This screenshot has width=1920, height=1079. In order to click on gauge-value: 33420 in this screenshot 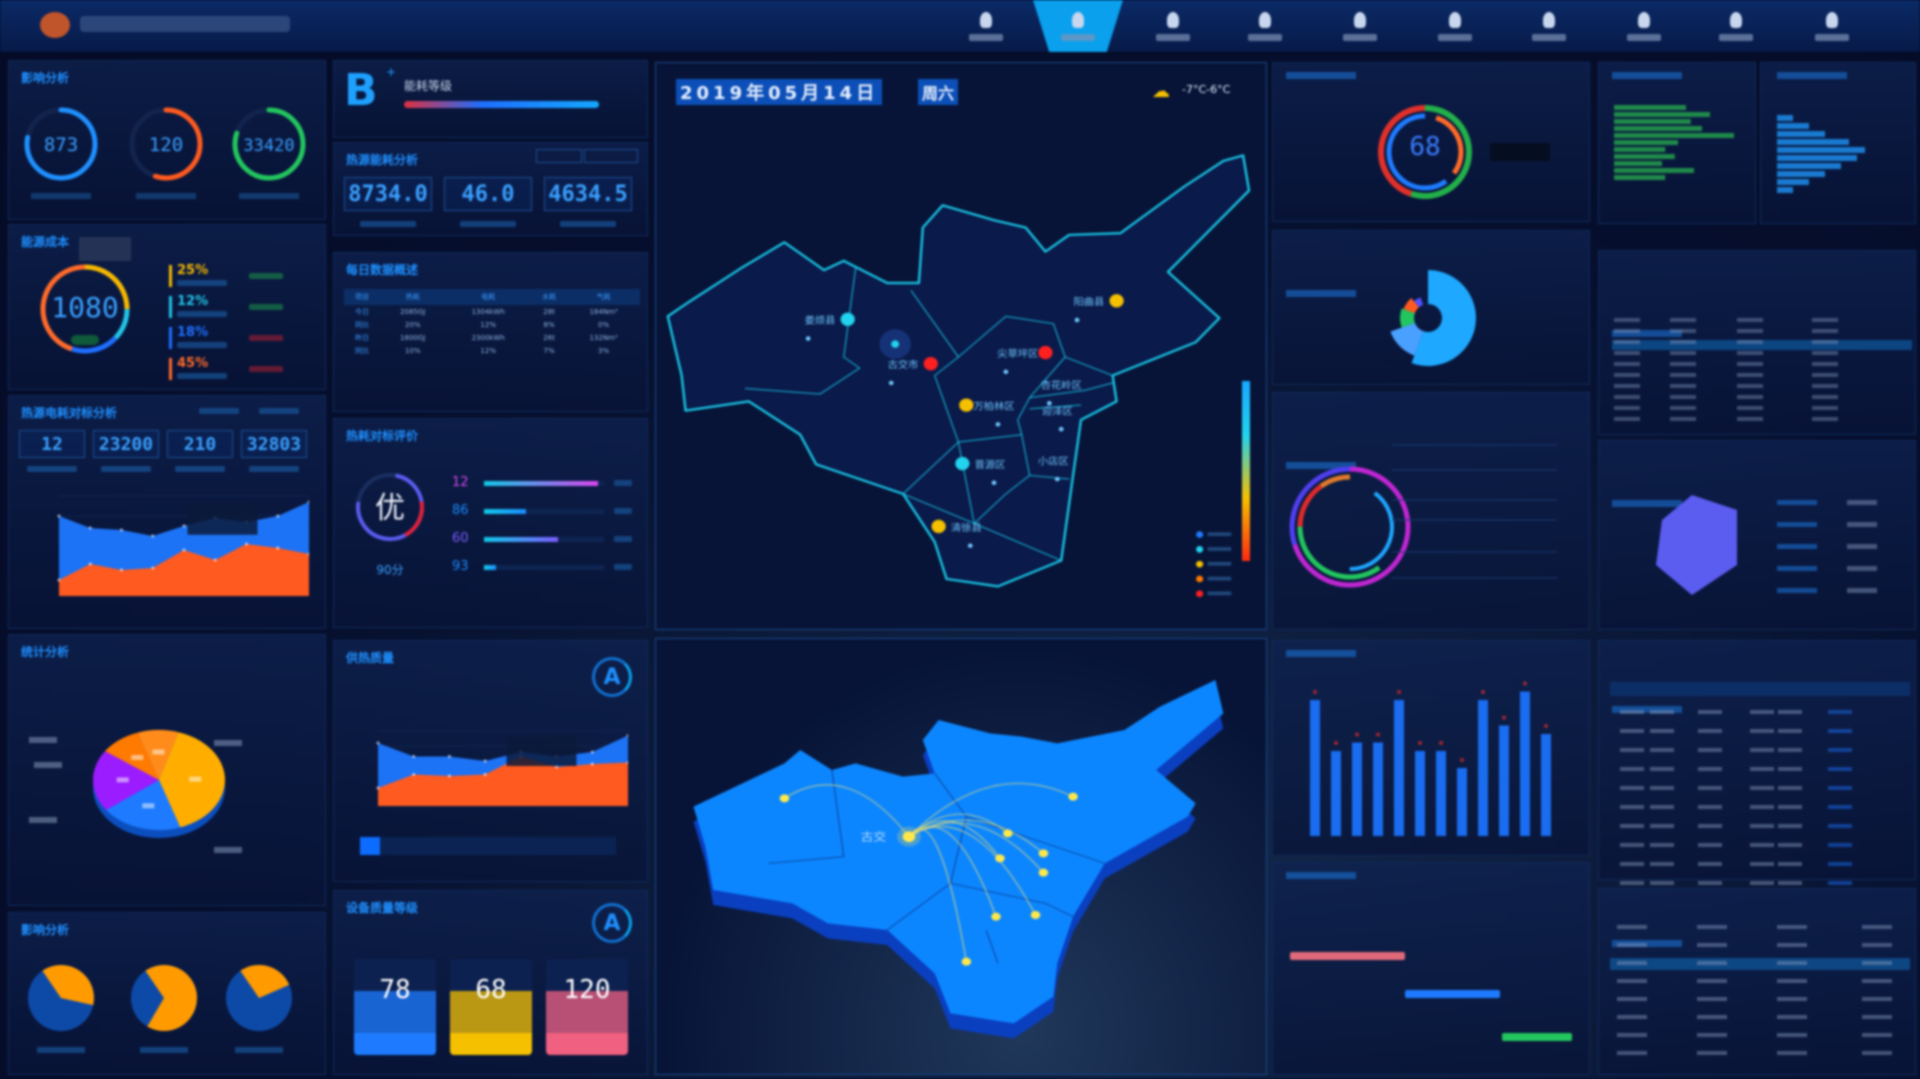, I will do `click(268, 146)`.